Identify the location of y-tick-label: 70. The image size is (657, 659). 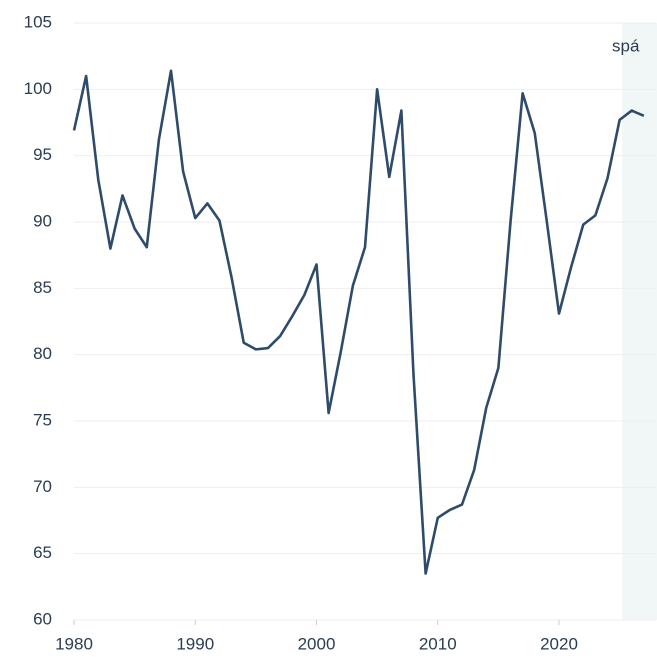
(42, 486).